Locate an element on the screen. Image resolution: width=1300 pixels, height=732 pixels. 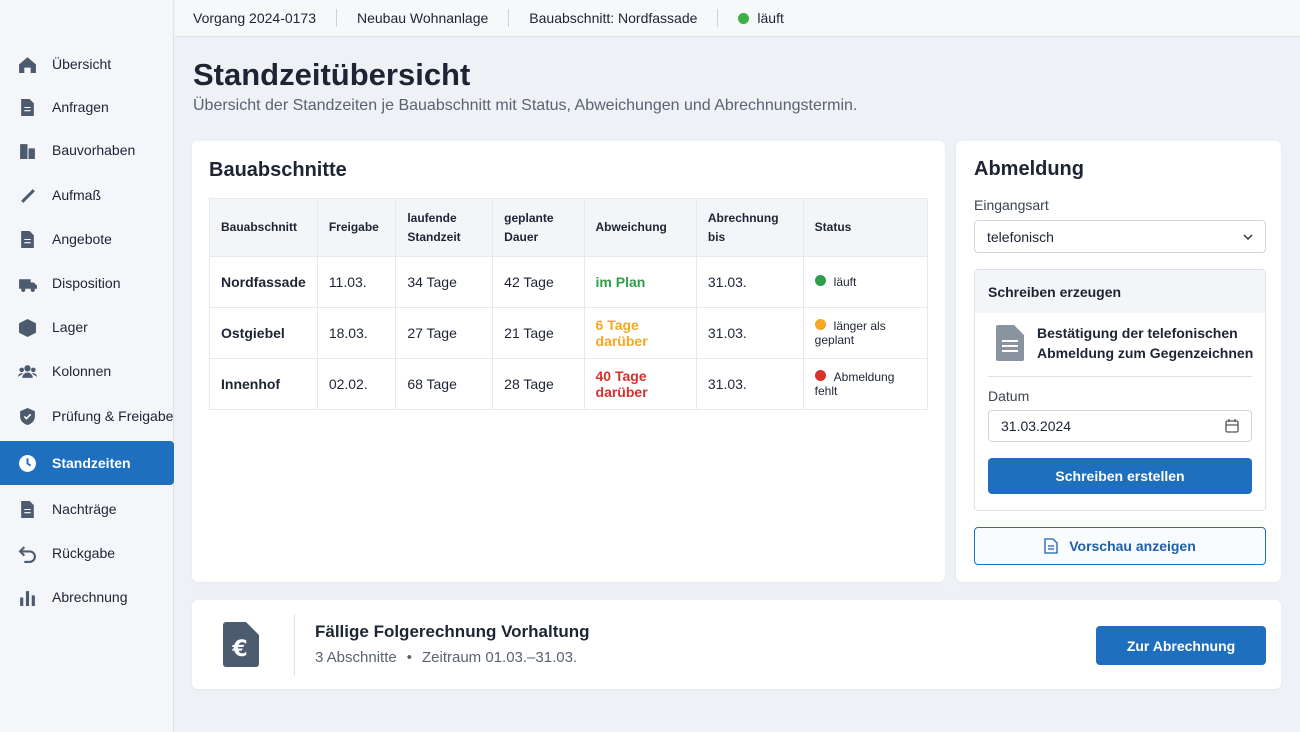
nav-item: Prüfung & Freigabe is located at coordinates (87, 416).